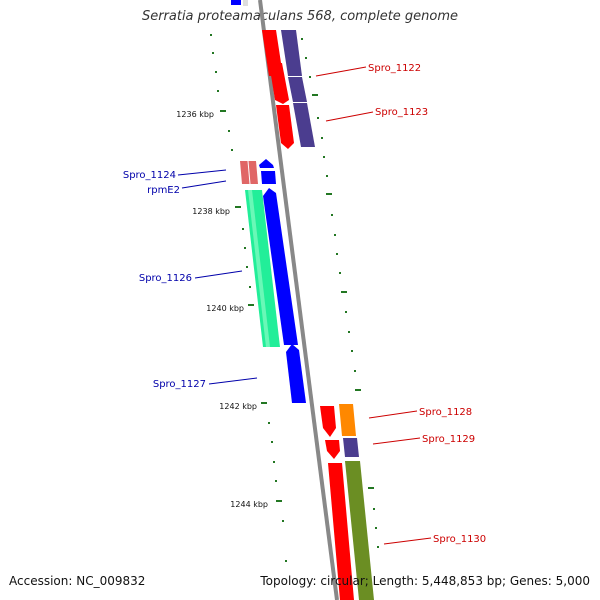 The width and height of the screenshot is (600, 600). What do you see at coordinates (149, 175) in the screenshot?
I see `gene-label-spro-1124: Spro_1124` at bounding box center [149, 175].